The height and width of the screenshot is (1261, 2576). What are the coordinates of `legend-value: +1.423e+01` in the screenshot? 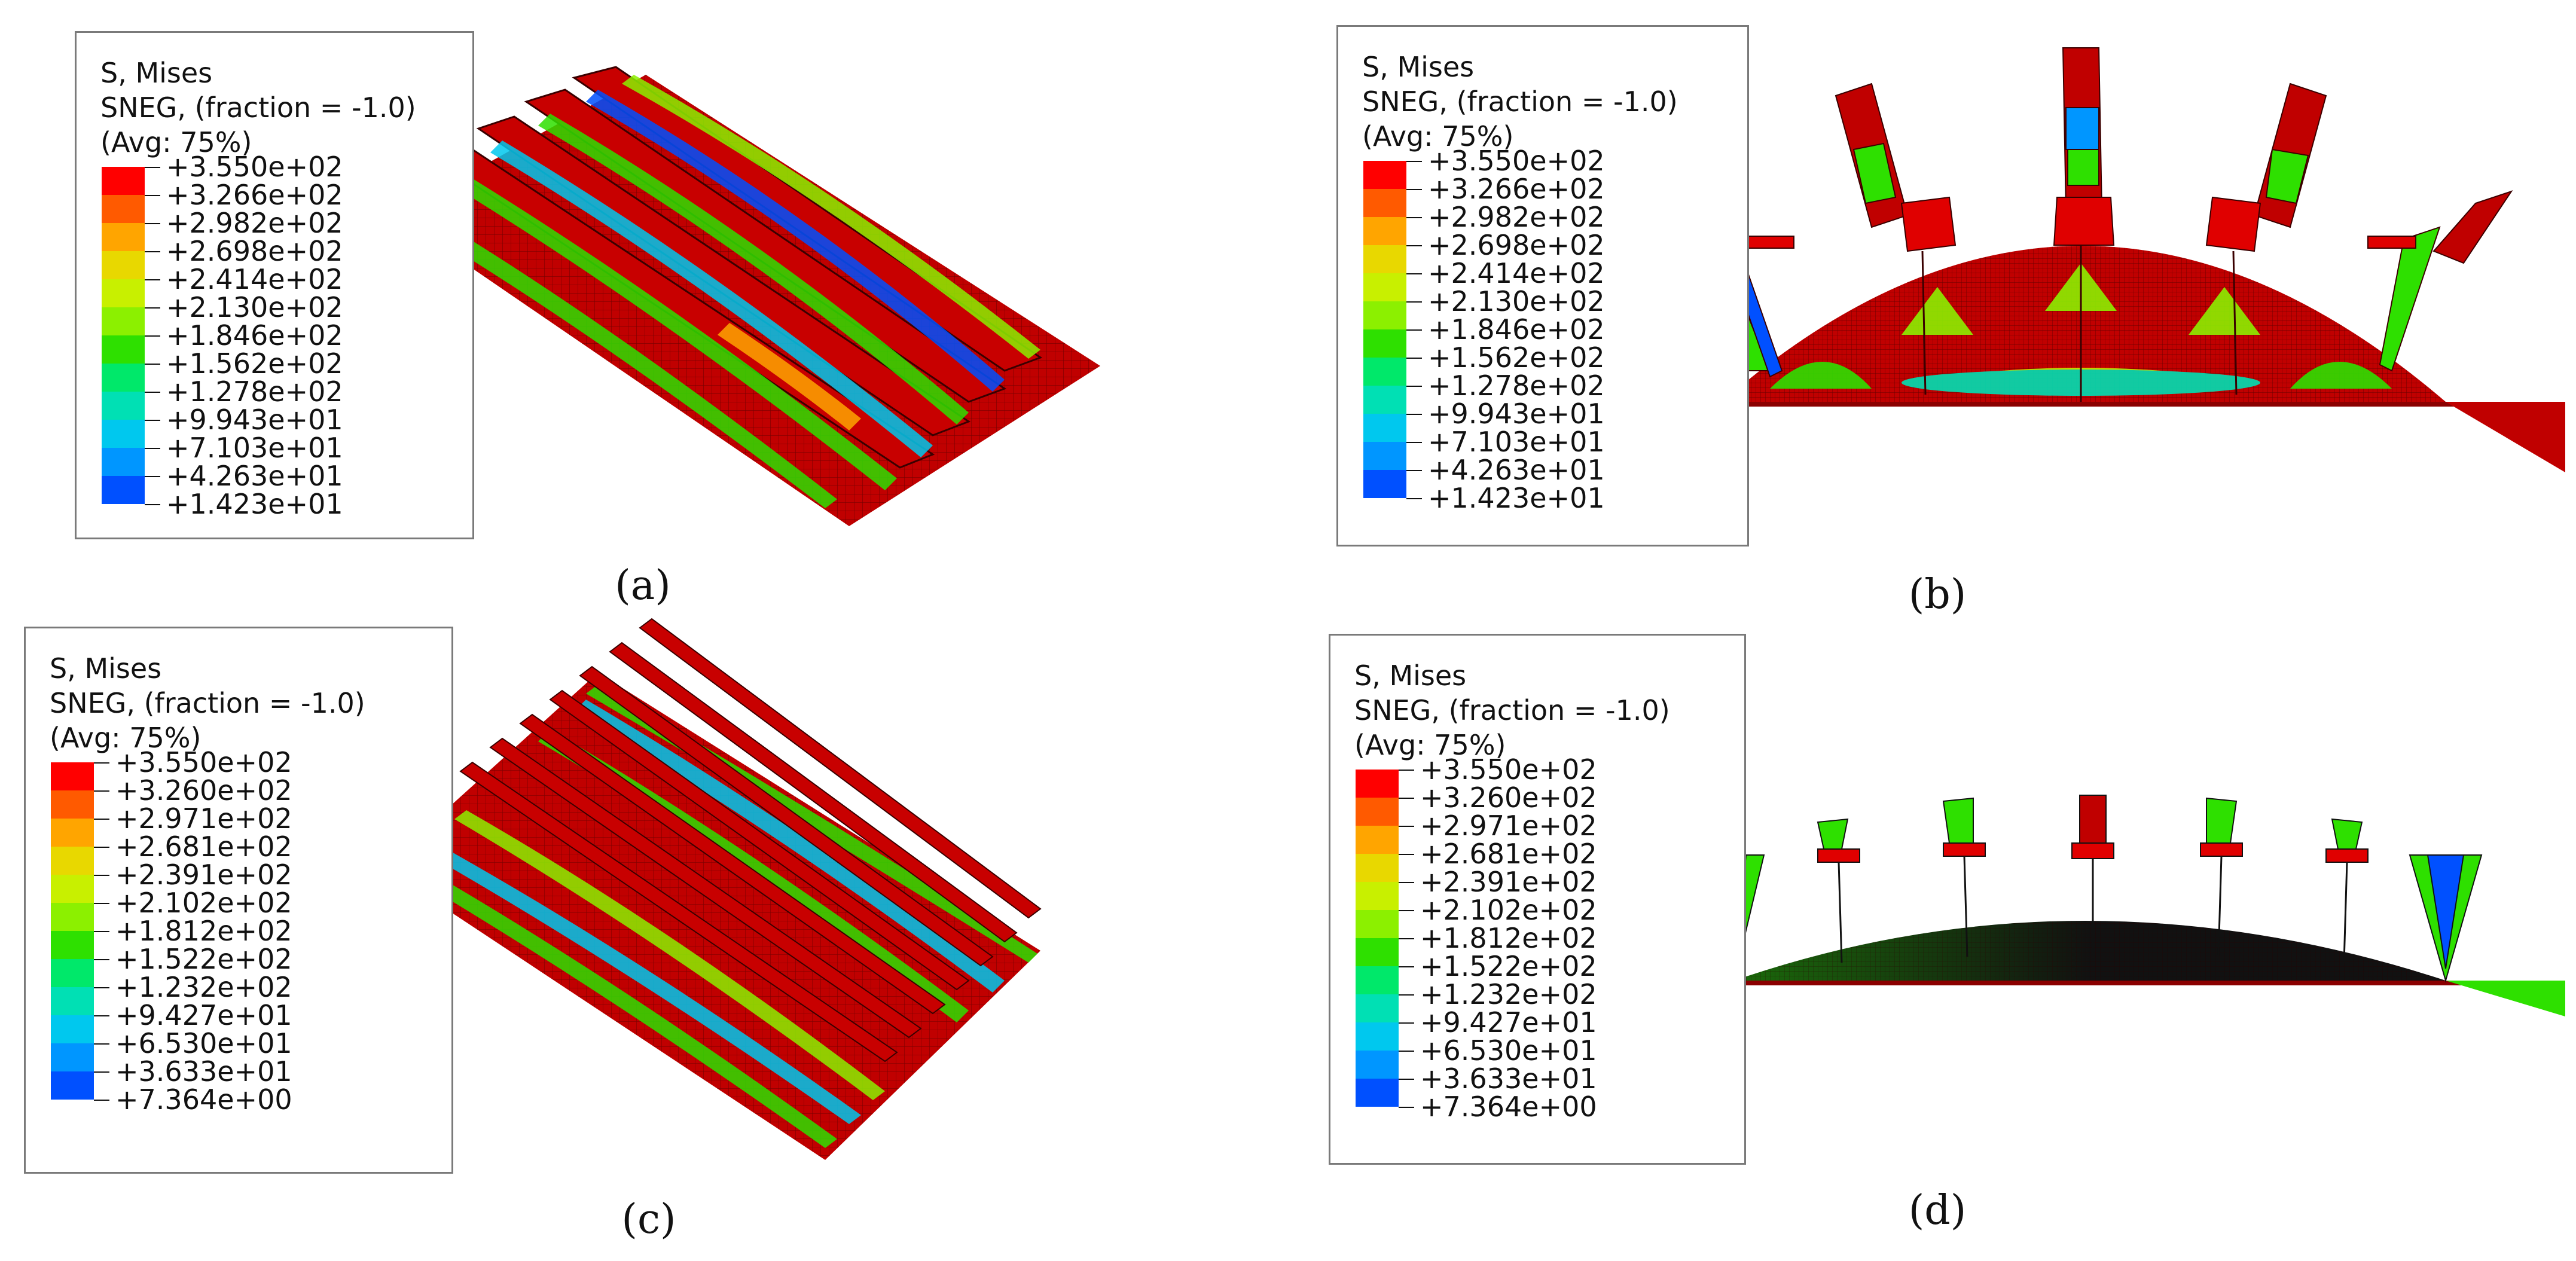 It's located at (255, 504).